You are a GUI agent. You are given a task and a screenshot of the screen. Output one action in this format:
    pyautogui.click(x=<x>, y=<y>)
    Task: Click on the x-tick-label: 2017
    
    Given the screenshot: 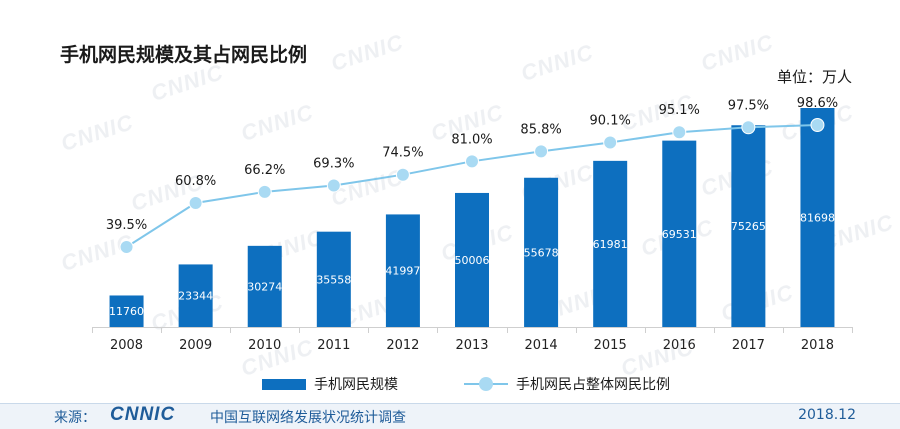 What is the action you would take?
    pyautogui.click(x=748, y=345)
    